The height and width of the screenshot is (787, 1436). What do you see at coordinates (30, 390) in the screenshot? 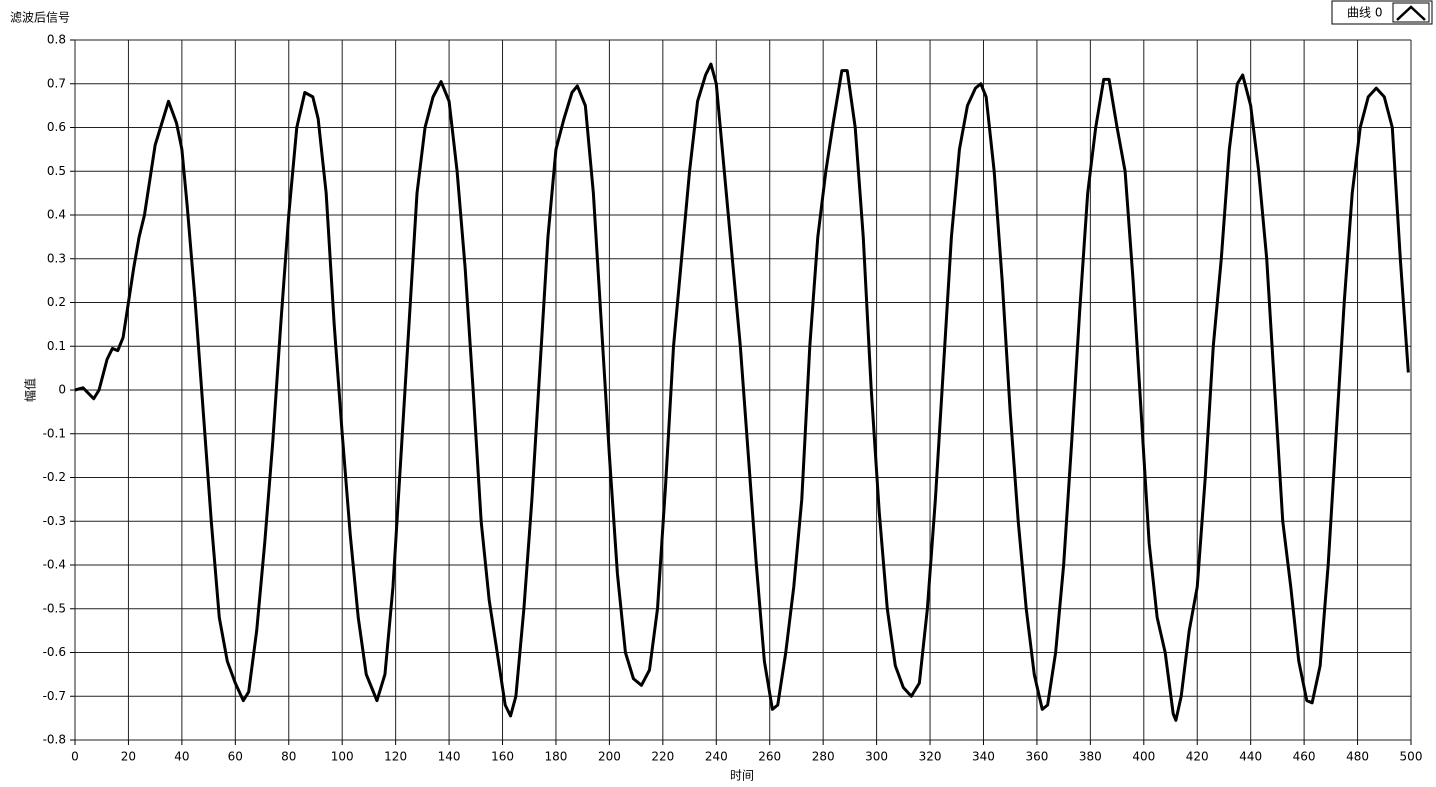
I see `y-axis-label: 幅值` at bounding box center [30, 390].